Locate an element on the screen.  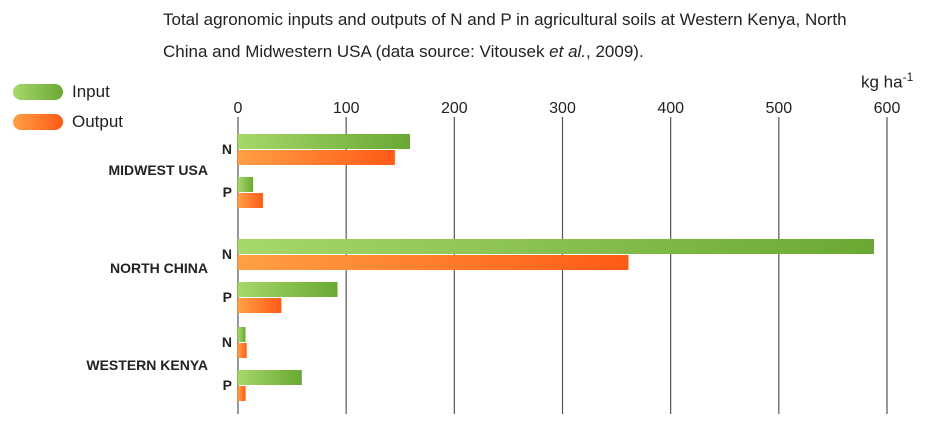
bar-input-north-china-p is located at coordinates (288, 289).